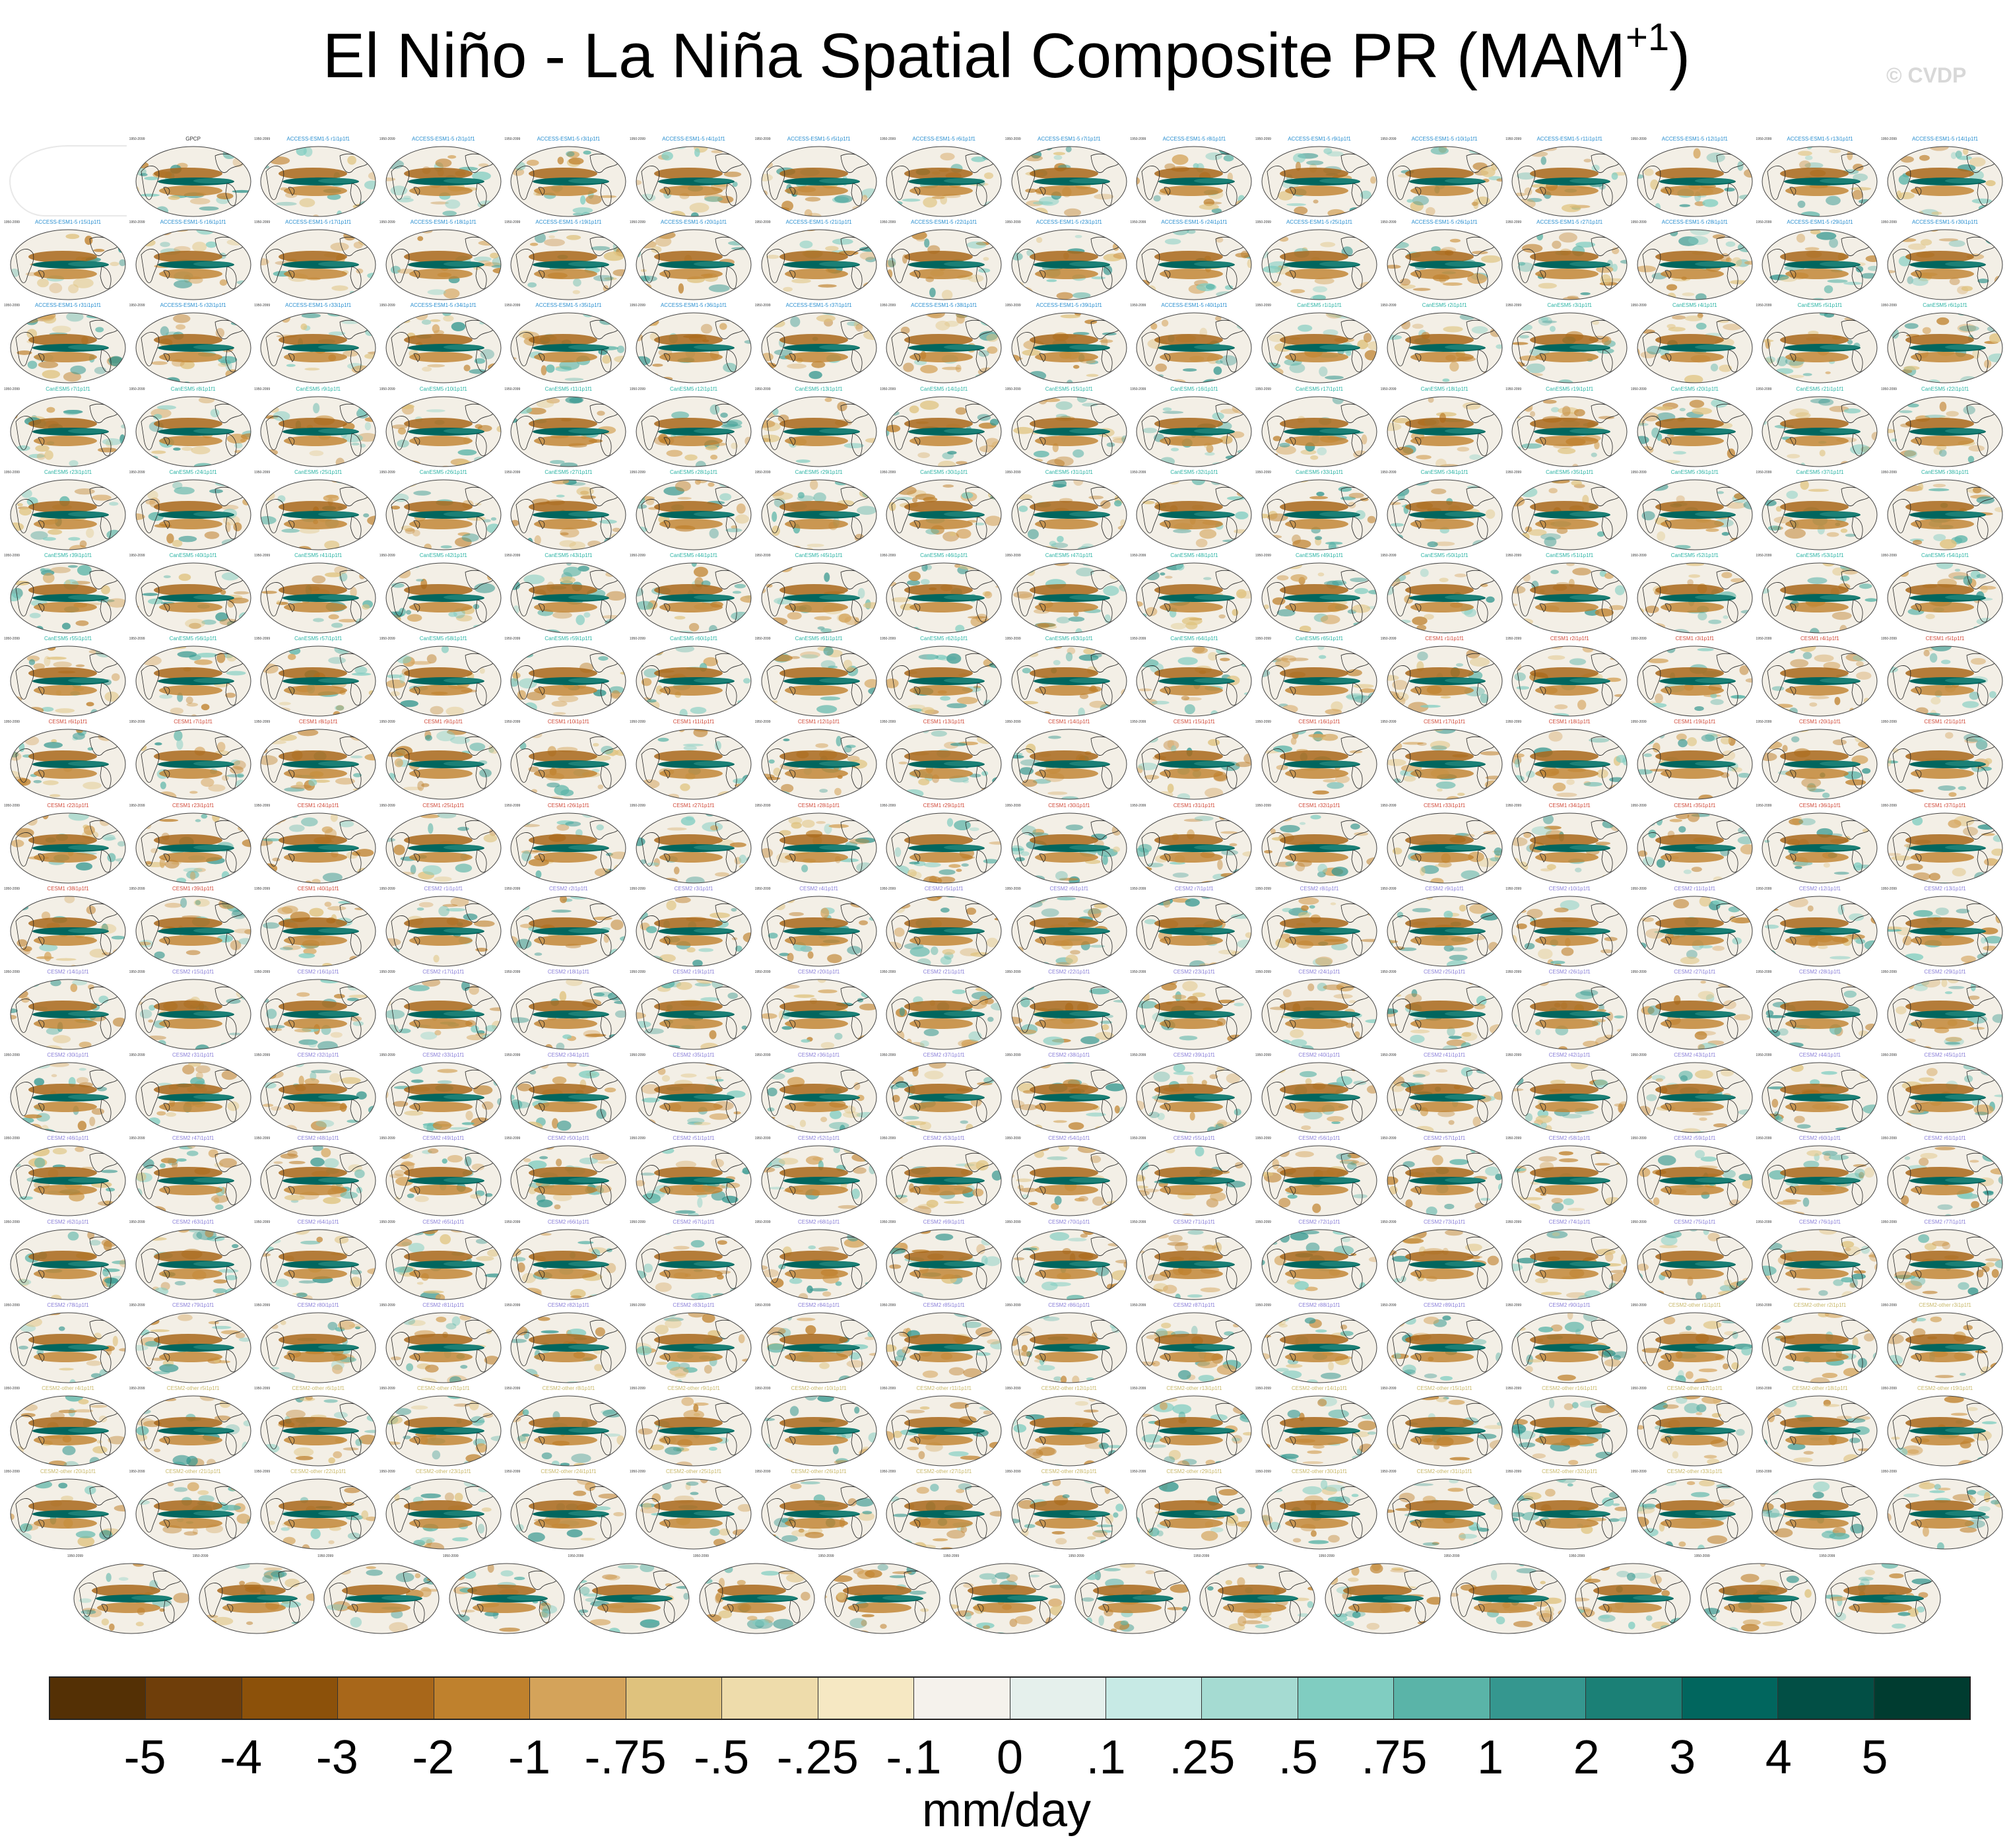 Image resolution: width=2013 pixels, height=1848 pixels. What do you see at coordinates (1316, 177) in the screenshot?
I see `map-panel: ACCESS-ESM1-5 r9i1p1f1 1950-2099` at bounding box center [1316, 177].